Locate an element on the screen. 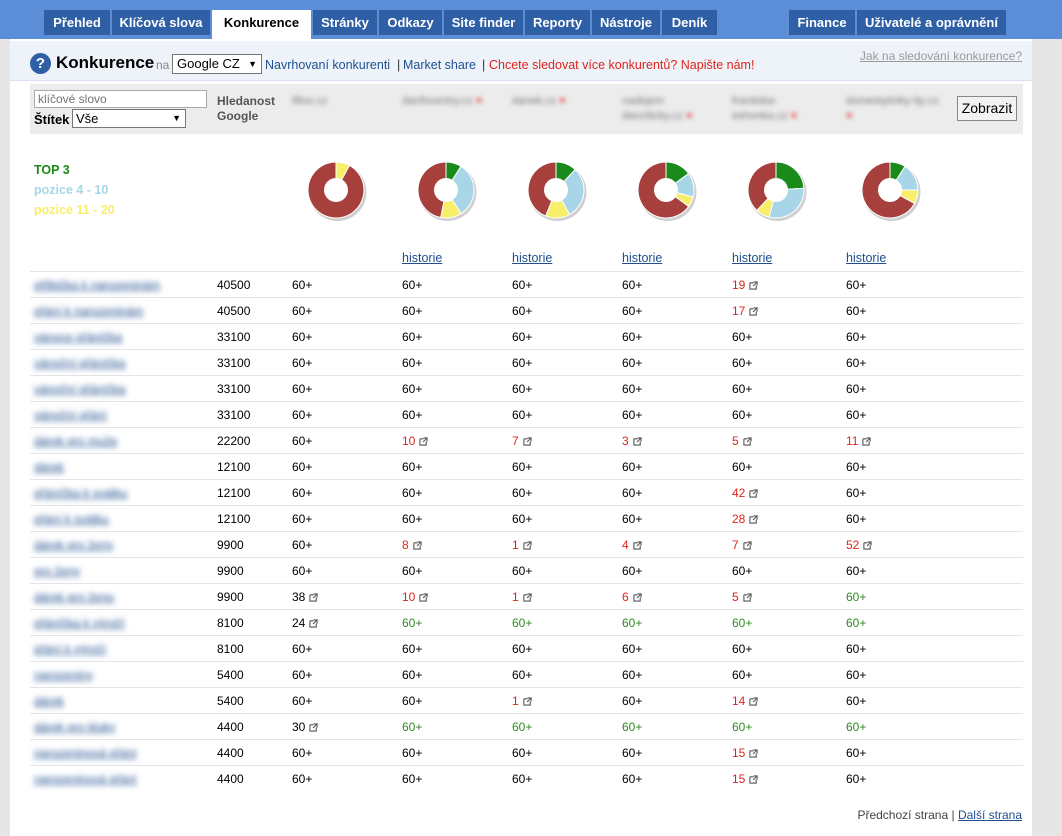  tab-klicova-slova: Klíčová slova is located at coordinates (161, 22).